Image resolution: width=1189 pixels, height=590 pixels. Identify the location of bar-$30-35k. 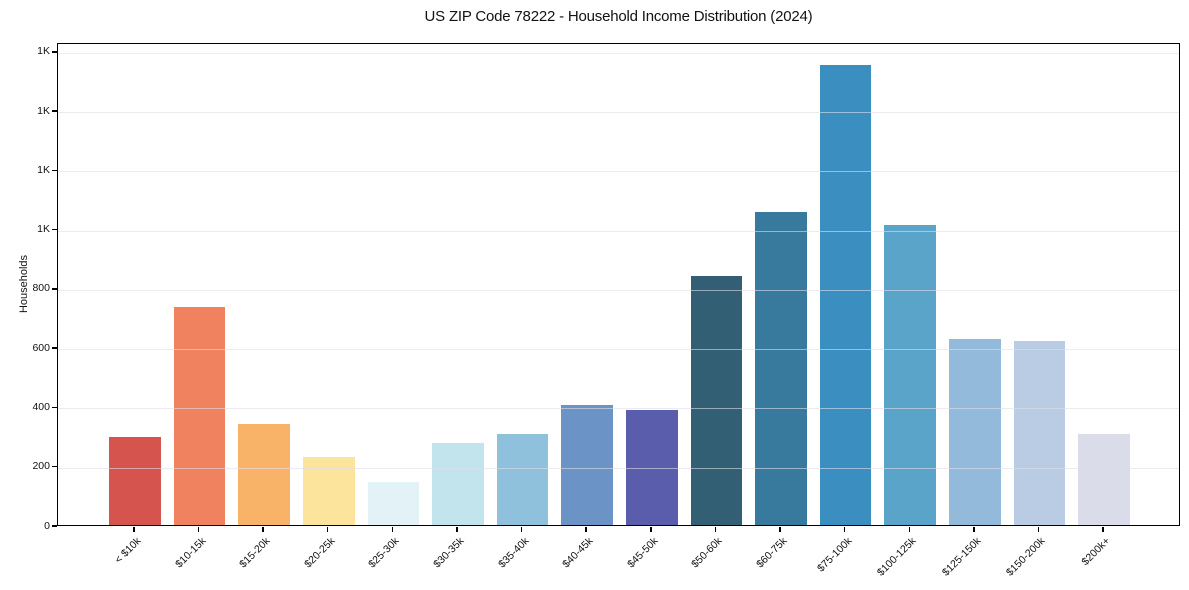
(458, 483).